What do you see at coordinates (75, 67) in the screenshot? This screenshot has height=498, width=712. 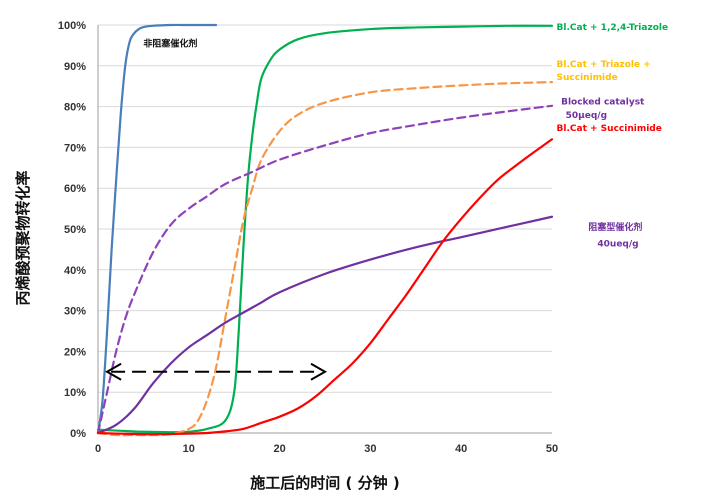 I see `y-tick-label: 90%` at bounding box center [75, 67].